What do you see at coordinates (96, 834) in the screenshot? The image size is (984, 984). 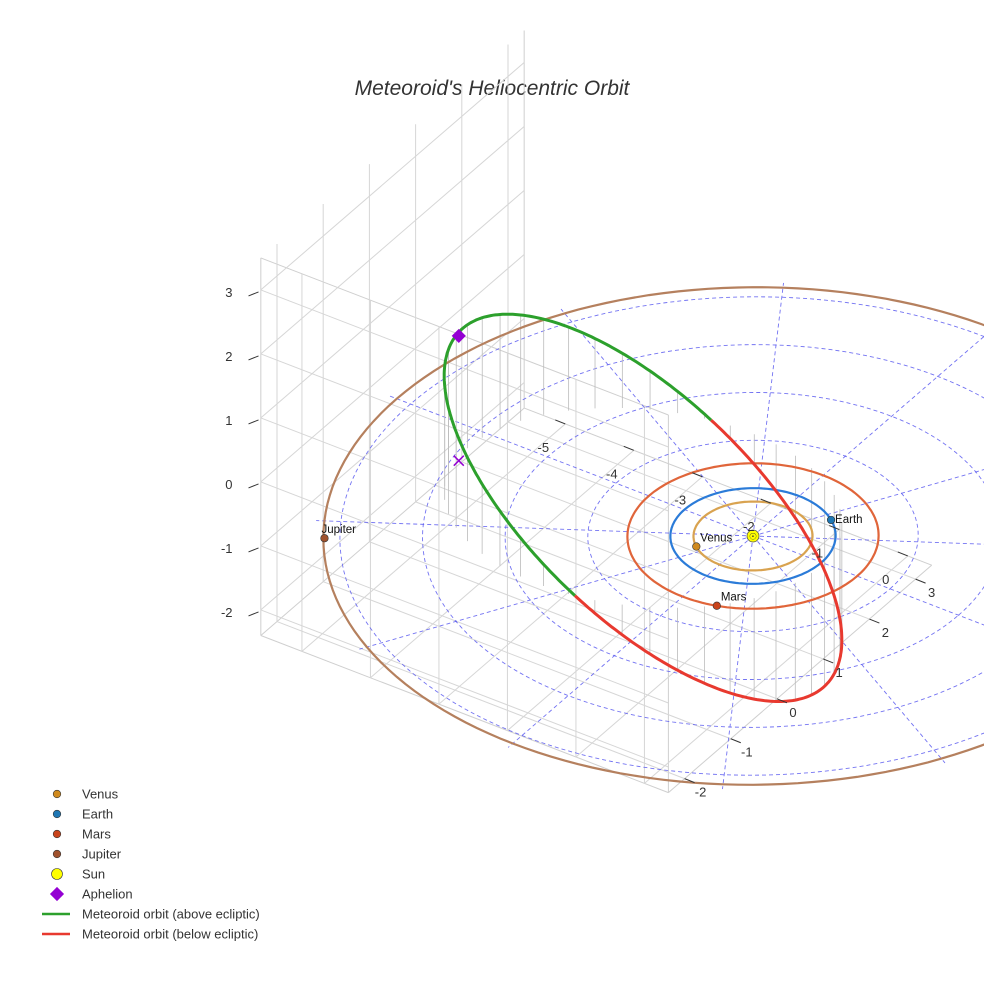 I see `legend-label: Mars` at bounding box center [96, 834].